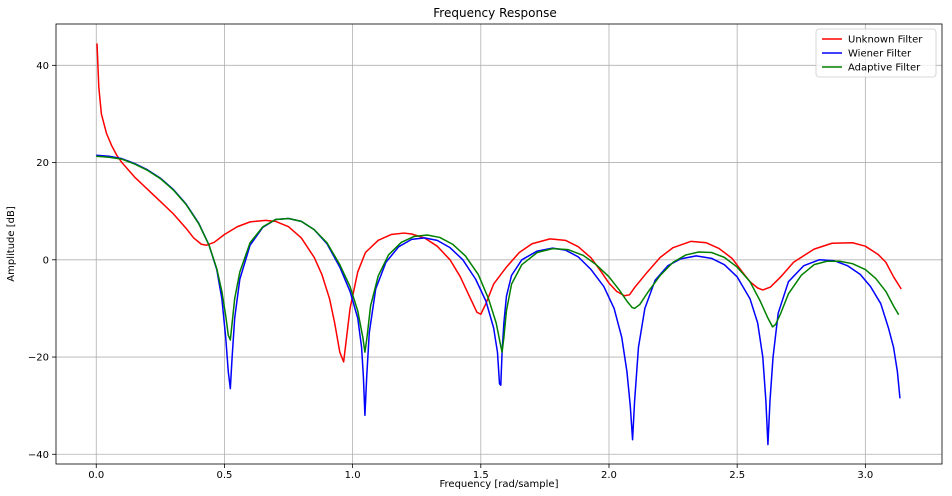 Image resolution: width=952 pixels, height=496 pixels. I want to click on y-axis-label: Amplitude [dB], so click(11, 244).